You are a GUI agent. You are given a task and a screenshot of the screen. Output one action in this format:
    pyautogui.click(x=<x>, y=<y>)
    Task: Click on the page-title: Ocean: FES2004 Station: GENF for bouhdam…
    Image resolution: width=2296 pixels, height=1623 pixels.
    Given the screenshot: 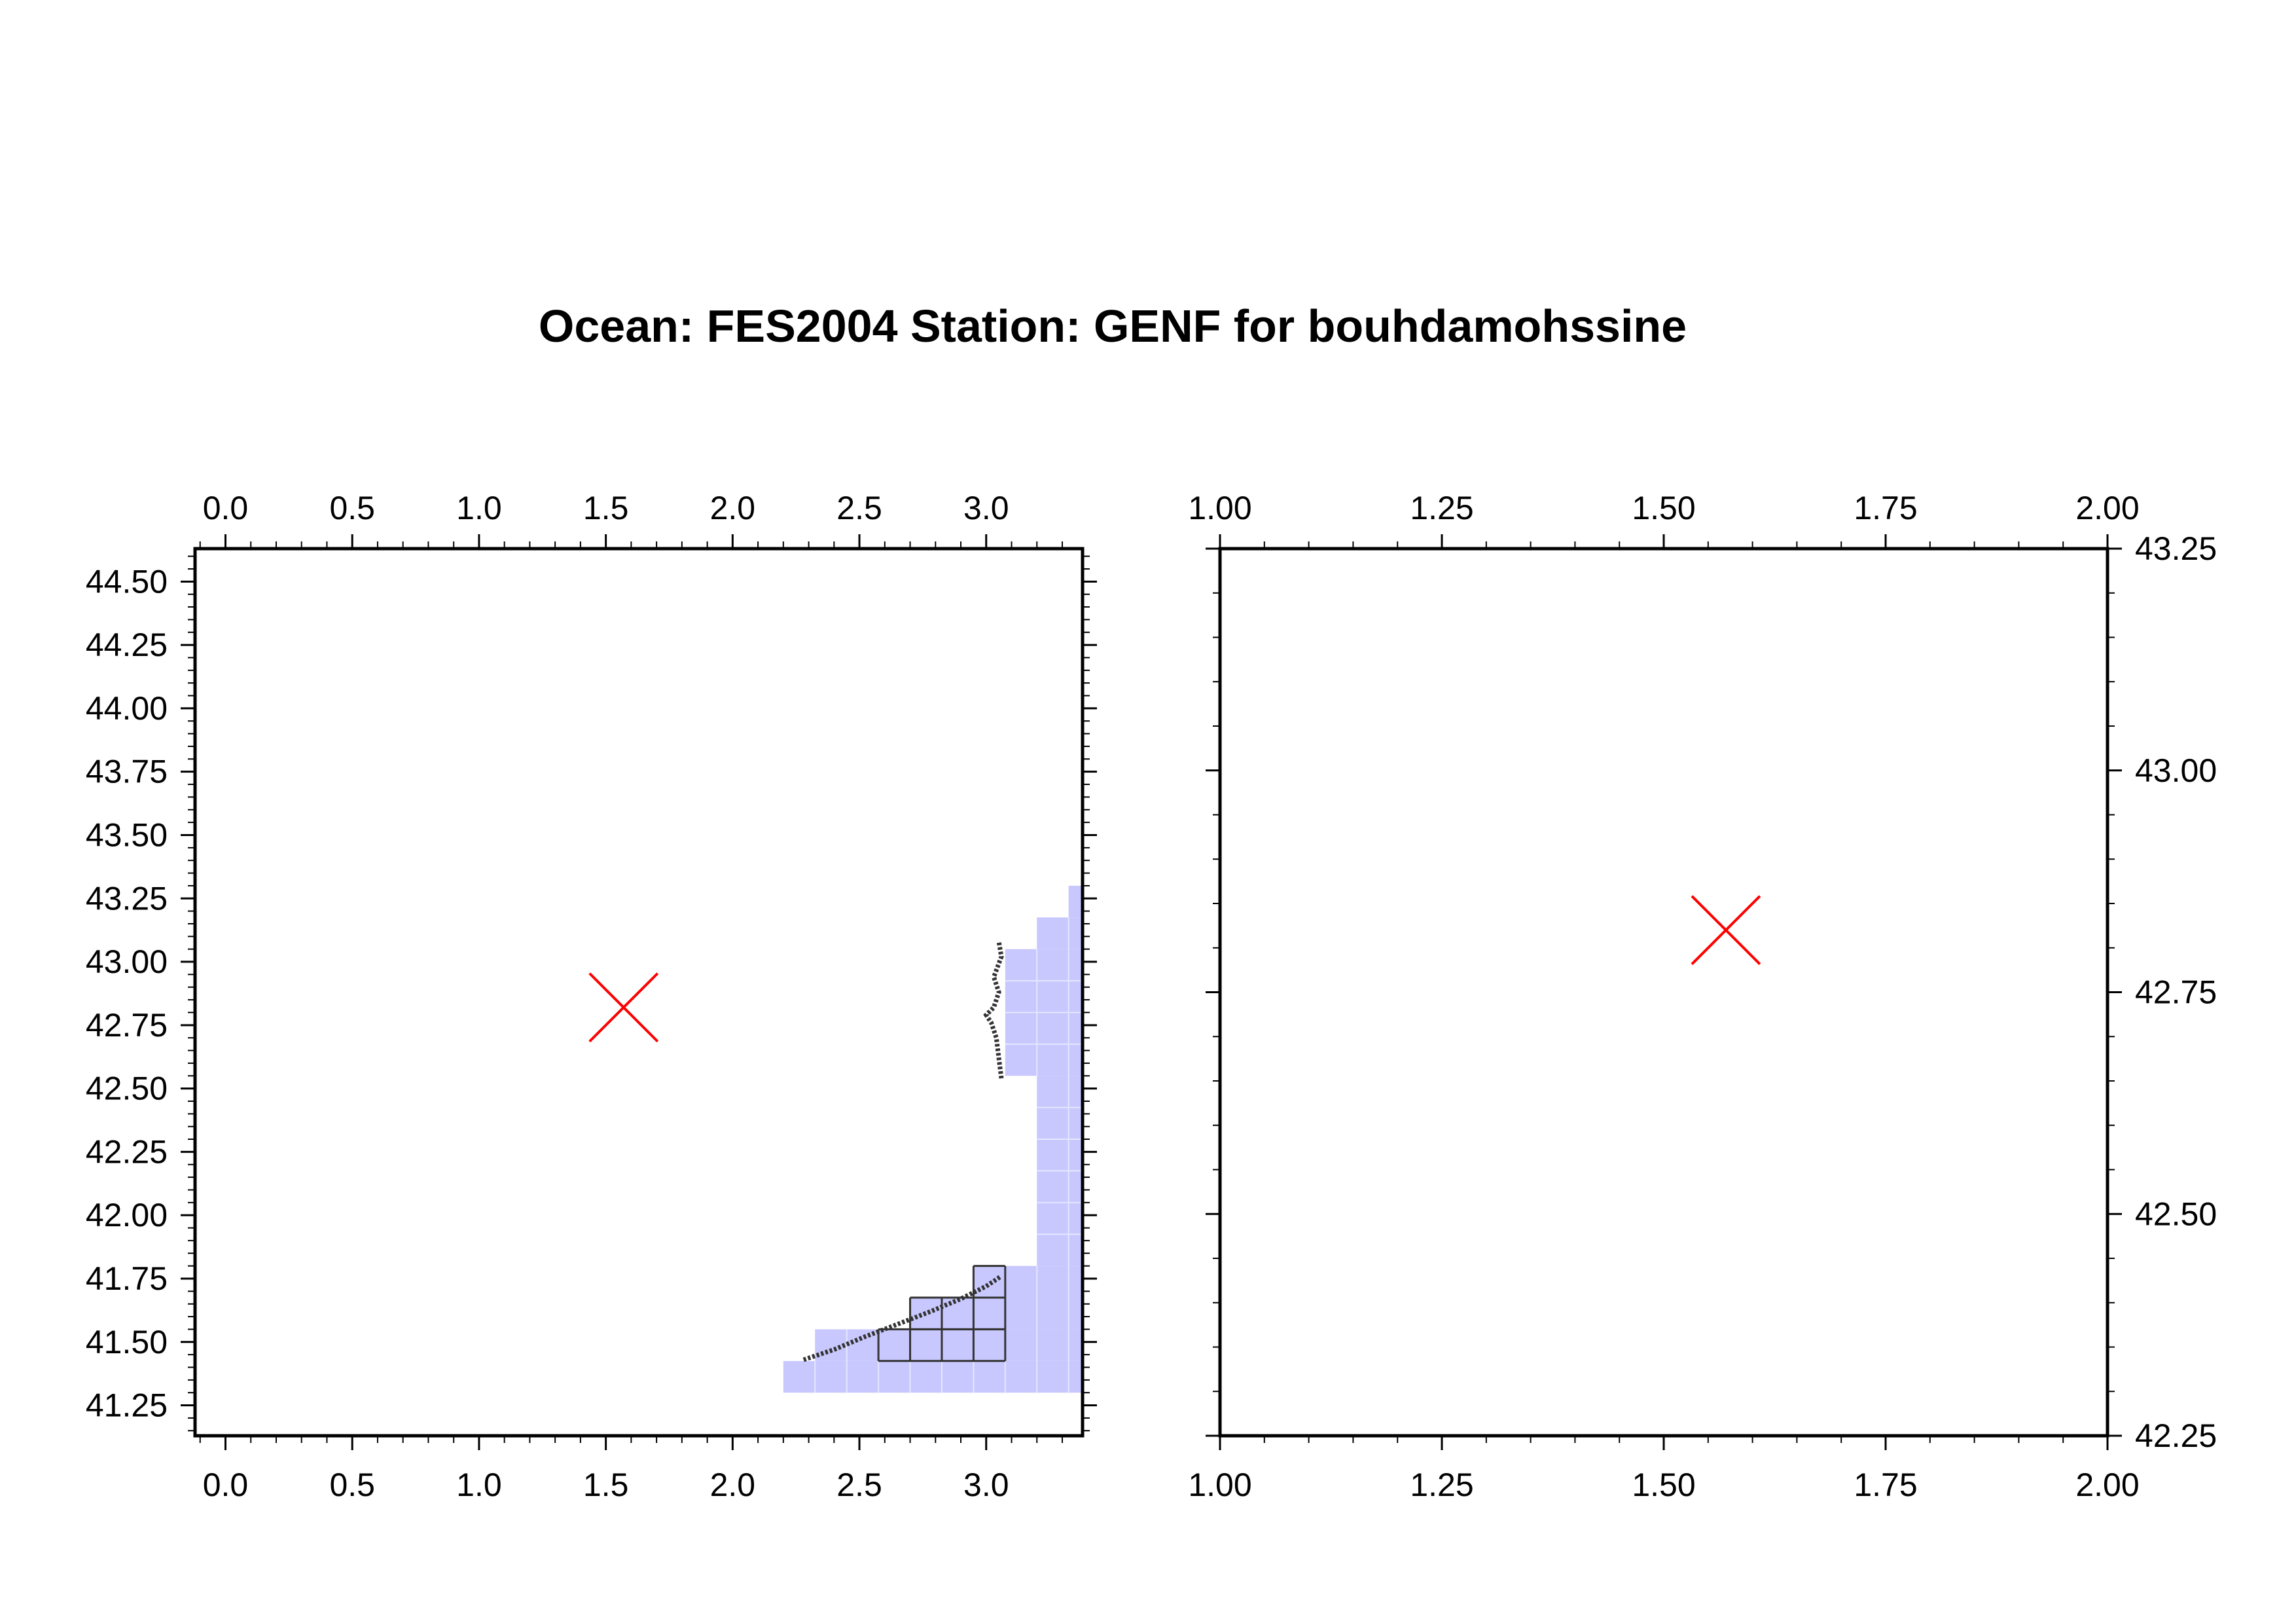 What is the action you would take?
    pyautogui.click(x=1112, y=326)
    